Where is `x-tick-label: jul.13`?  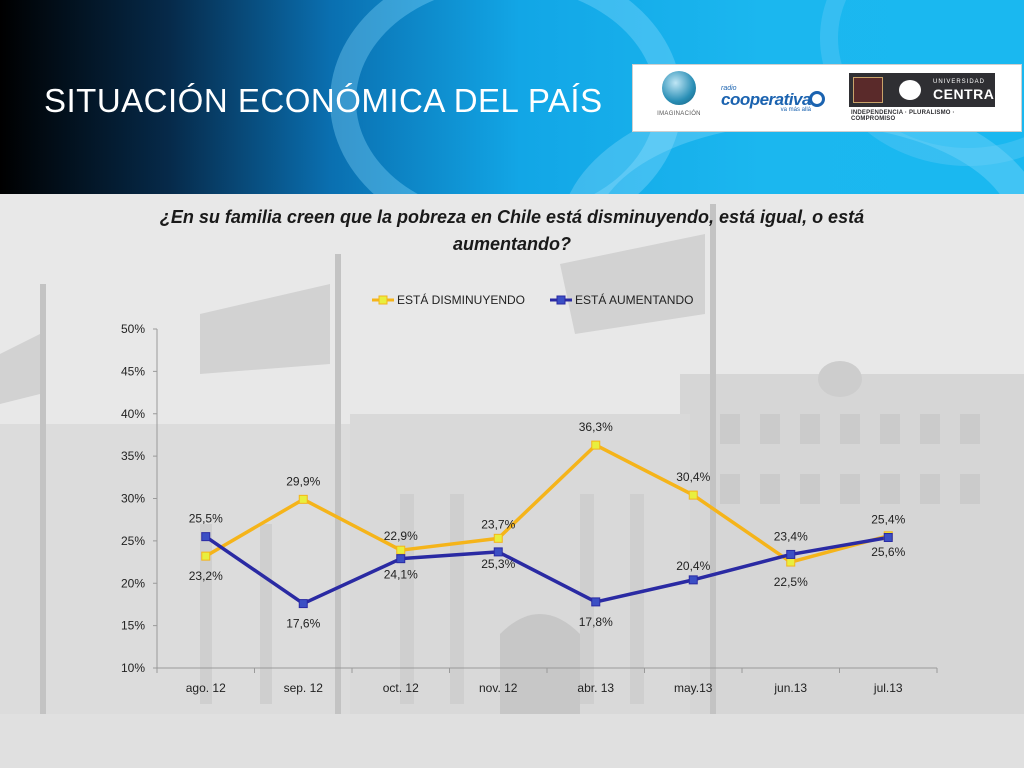 x-tick-label: jul.13 is located at coordinates (888, 688).